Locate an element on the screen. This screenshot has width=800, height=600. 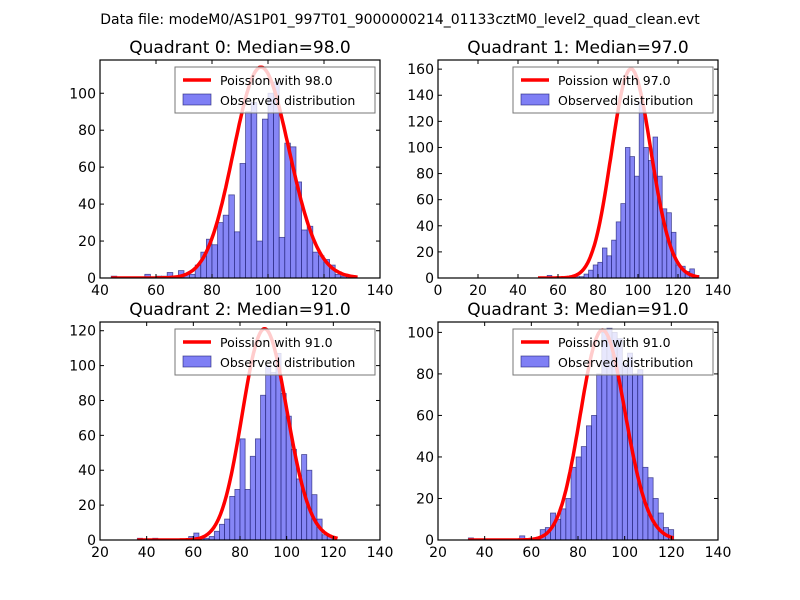
y-tick-label: 140 is located at coordinates (420, 96).